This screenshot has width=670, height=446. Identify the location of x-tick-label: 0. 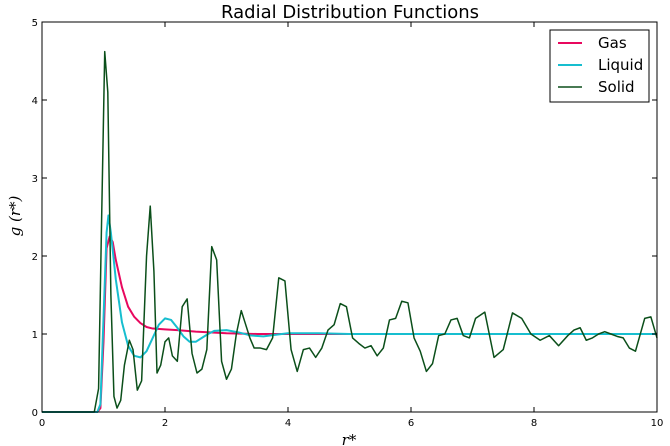
(42, 423).